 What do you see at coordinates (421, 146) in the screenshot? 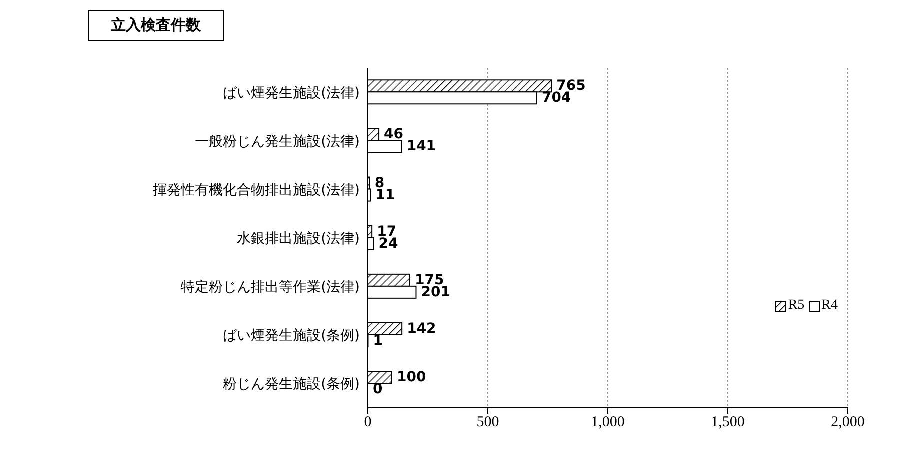
I see `data-label: 141` at bounding box center [421, 146].